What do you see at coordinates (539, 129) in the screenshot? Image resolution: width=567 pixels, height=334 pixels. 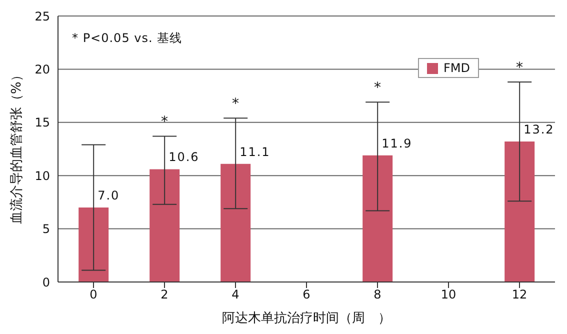 I see `data-label: 13.2` at bounding box center [539, 129].